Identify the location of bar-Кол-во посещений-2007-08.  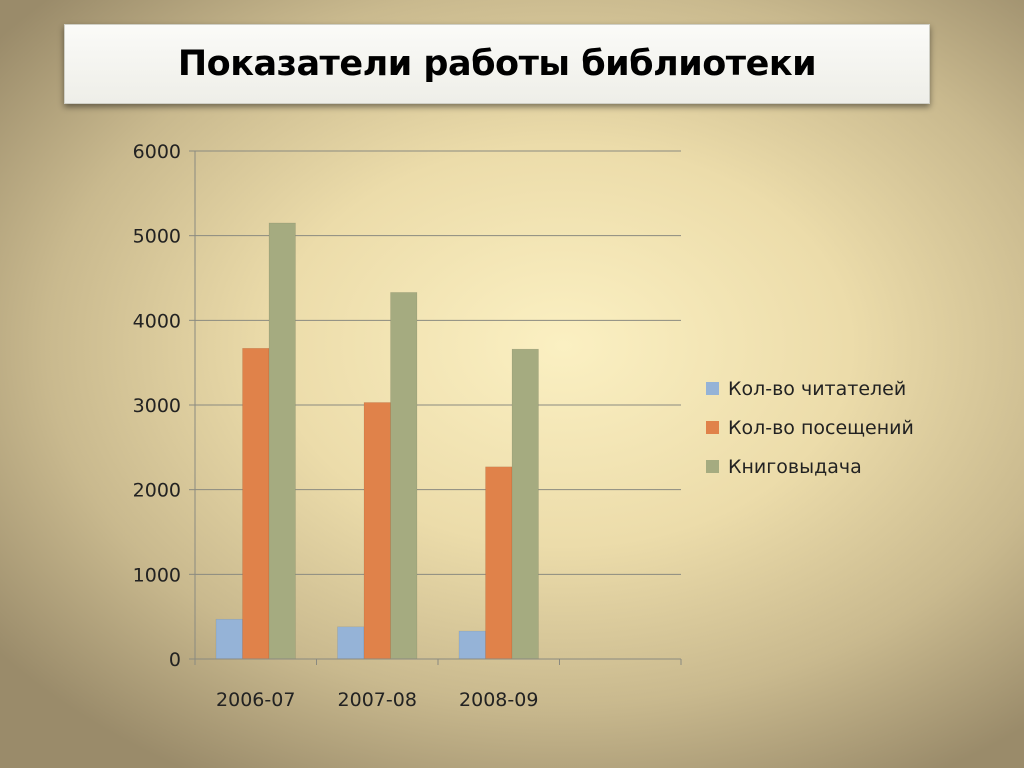
(377, 531).